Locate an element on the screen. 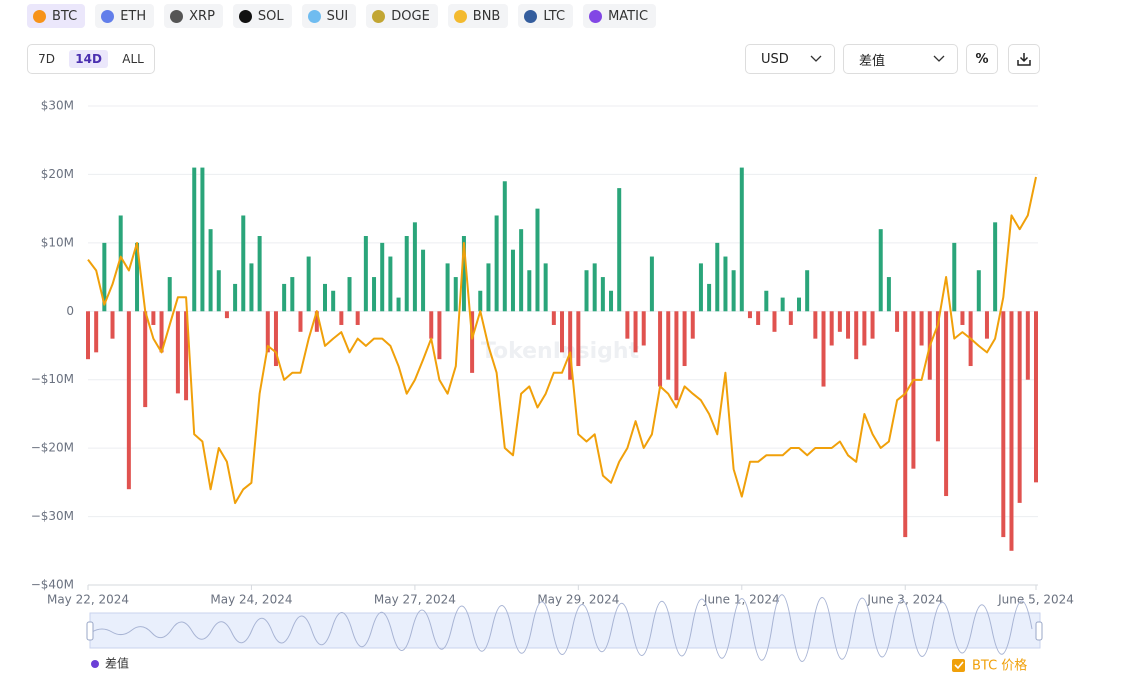  percent-button: % is located at coordinates (982, 59).